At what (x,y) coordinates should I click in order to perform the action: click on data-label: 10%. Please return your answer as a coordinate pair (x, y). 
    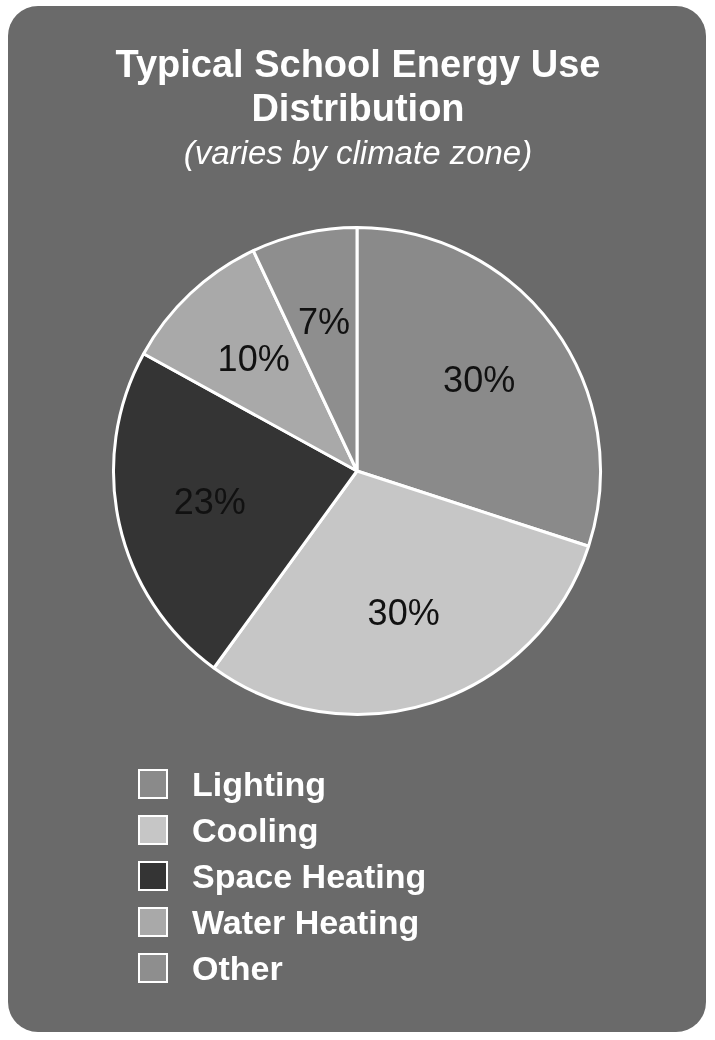
    Looking at the image, I should click on (253, 358).